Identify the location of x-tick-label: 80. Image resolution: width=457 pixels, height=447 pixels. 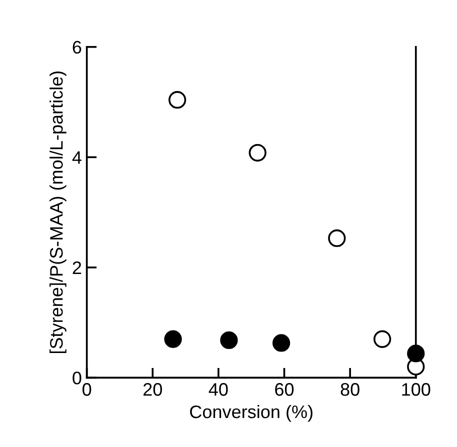
(350, 389).